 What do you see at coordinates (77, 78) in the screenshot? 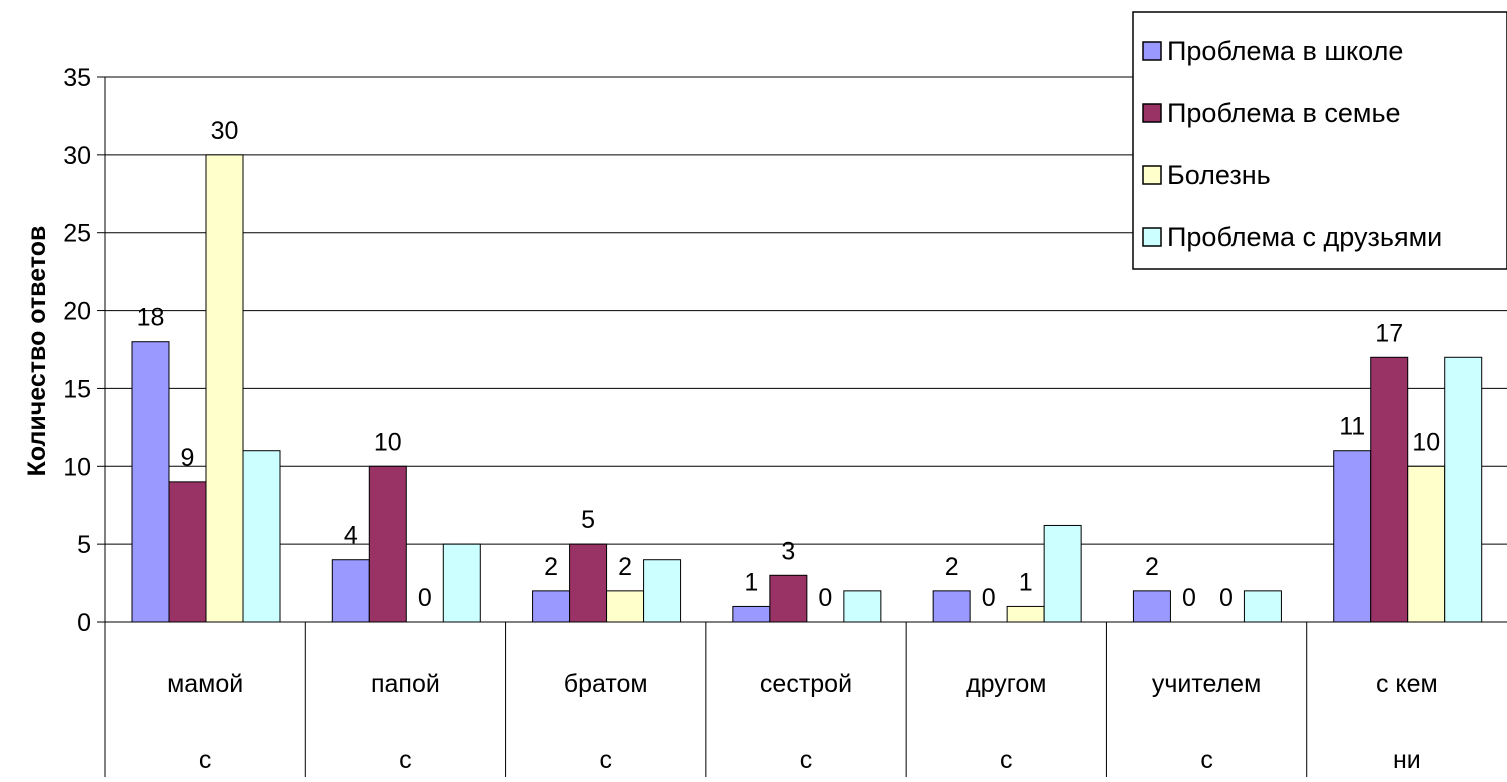
I see `y-tick-label: 35` at bounding box center [77, 78].